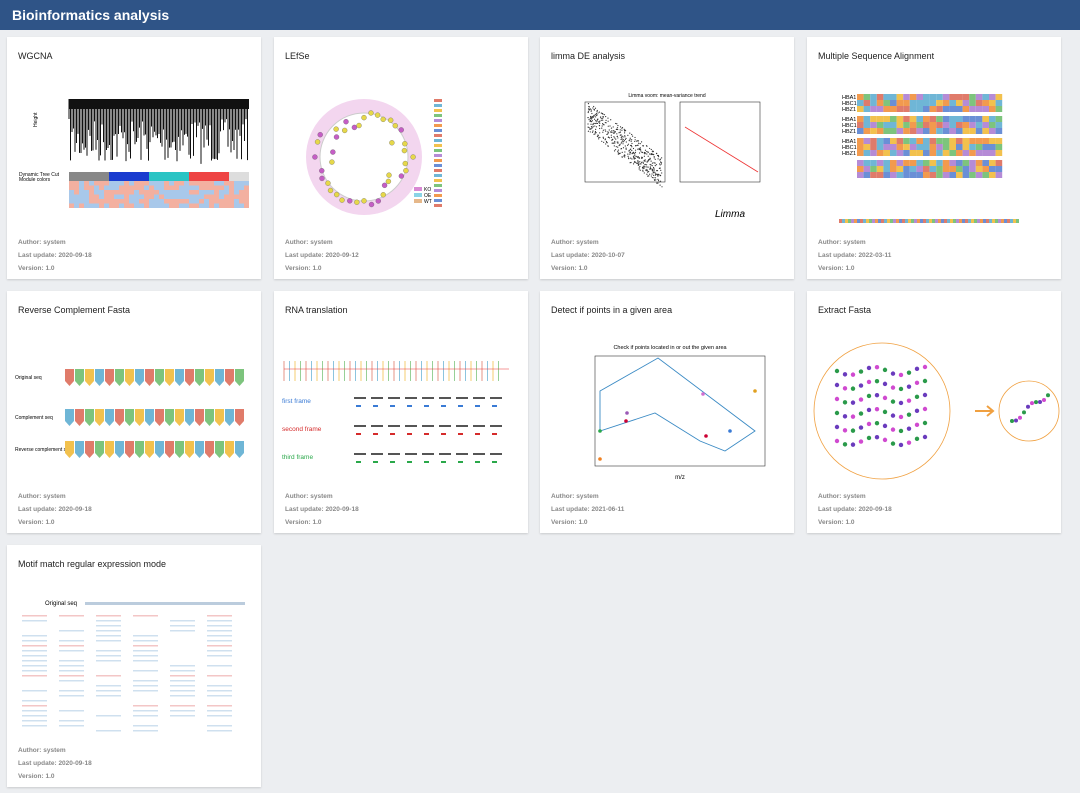  What do you see at coordinates (322, 255) in the screenshot?
I see `card-last-update: Last update: 2020-09-12` at bounding box center [322, 255].